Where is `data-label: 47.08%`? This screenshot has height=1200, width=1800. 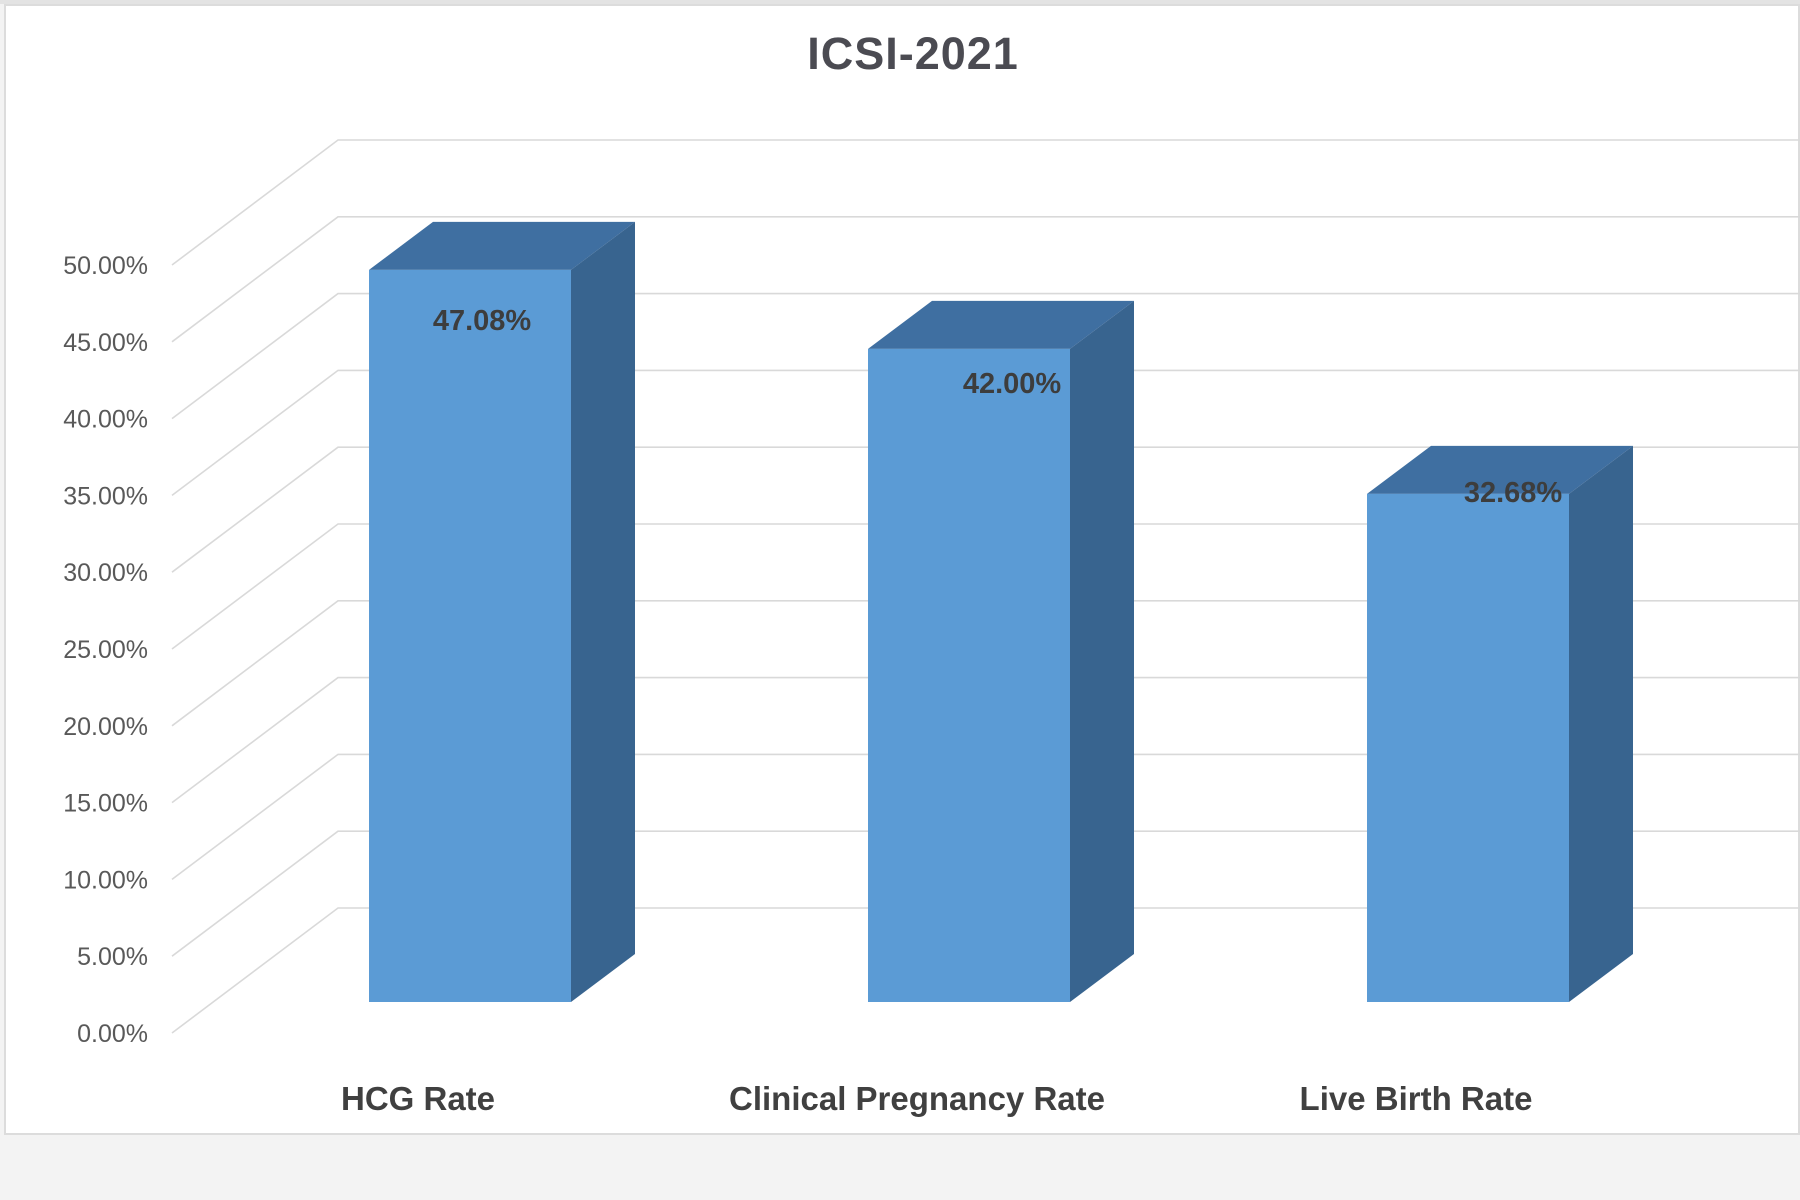 data-label: 47.08% is located at coordinates (482, 321).